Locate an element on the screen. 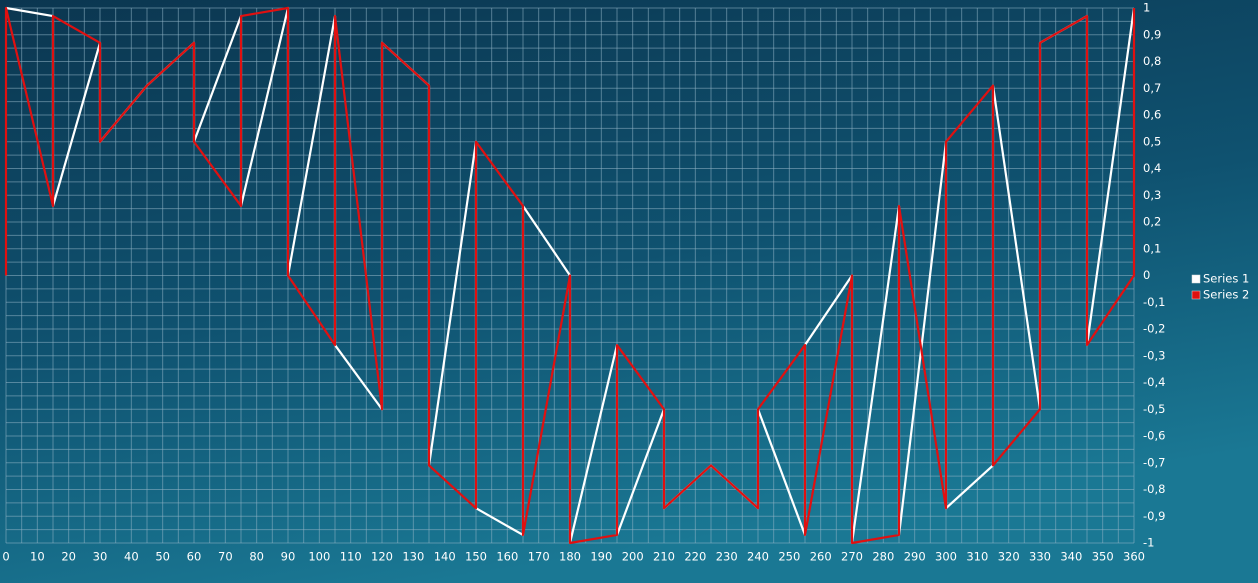 Image resolution: width=1258 pixels, height=583 pixels. y-tick-label: -0,7 is located at coordinates (1154, 462).